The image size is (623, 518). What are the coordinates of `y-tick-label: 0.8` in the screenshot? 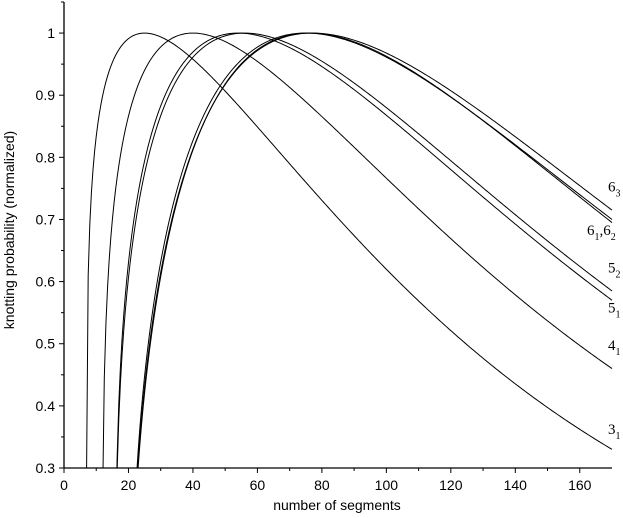 It's located at (46, 157).